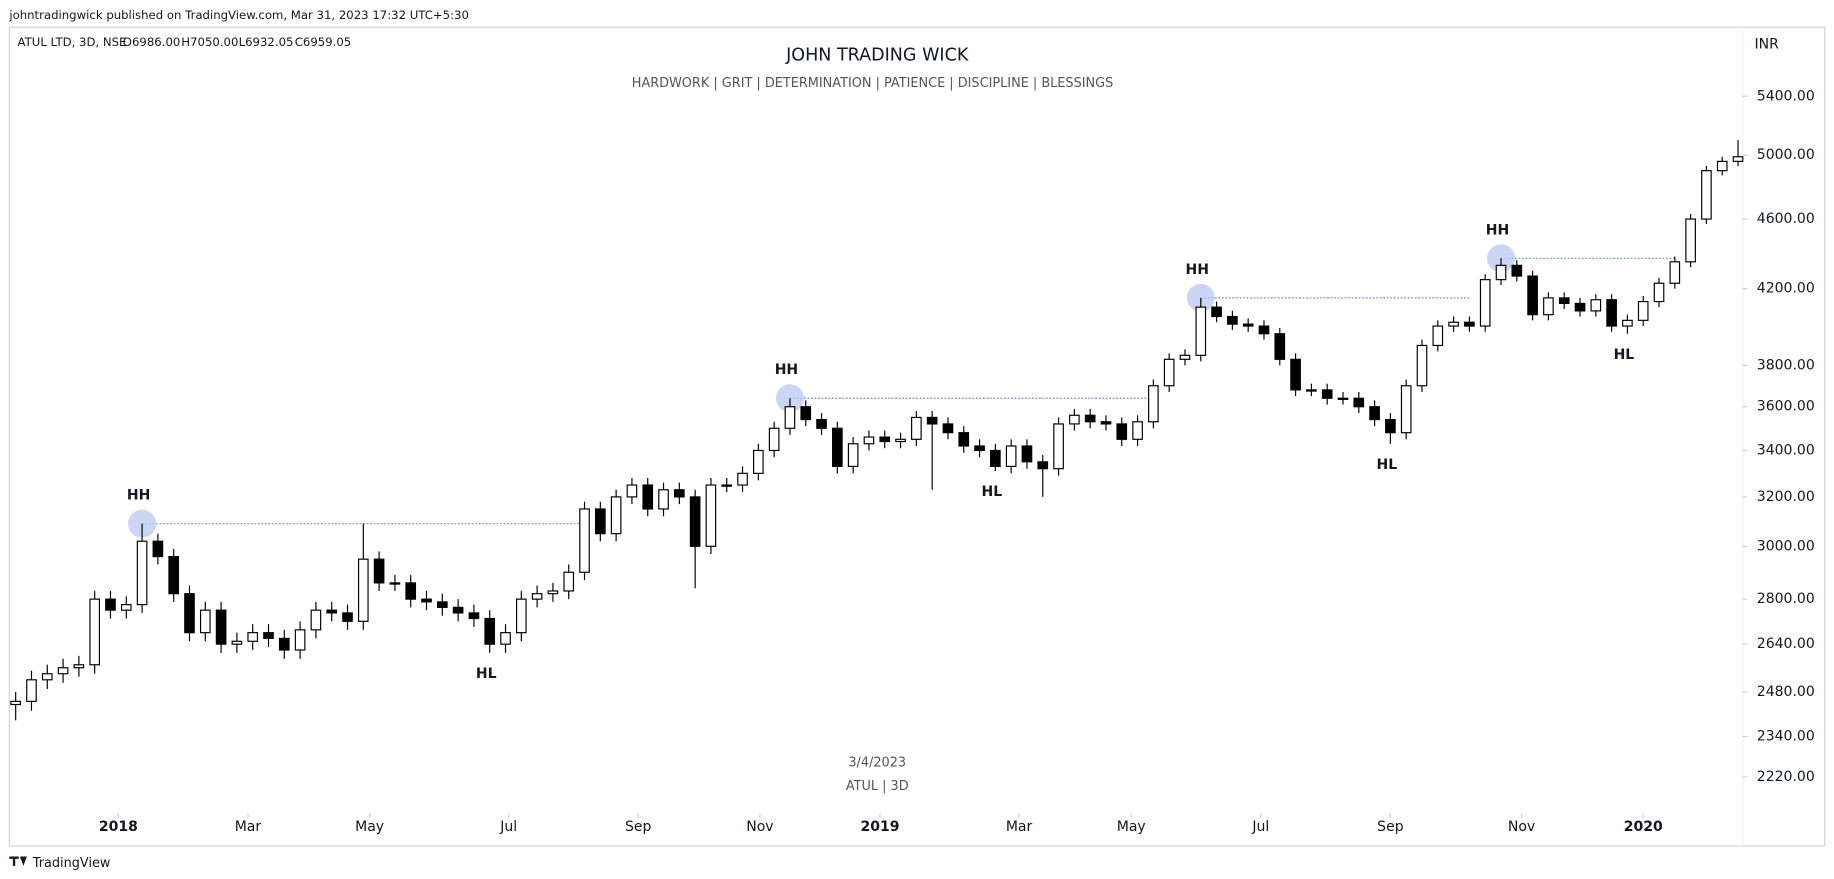  What do you see at coordinates (1786, 289) in the screenshot?
I see `y-tick-label: 4200.00` at bounding box center [1786, 289].